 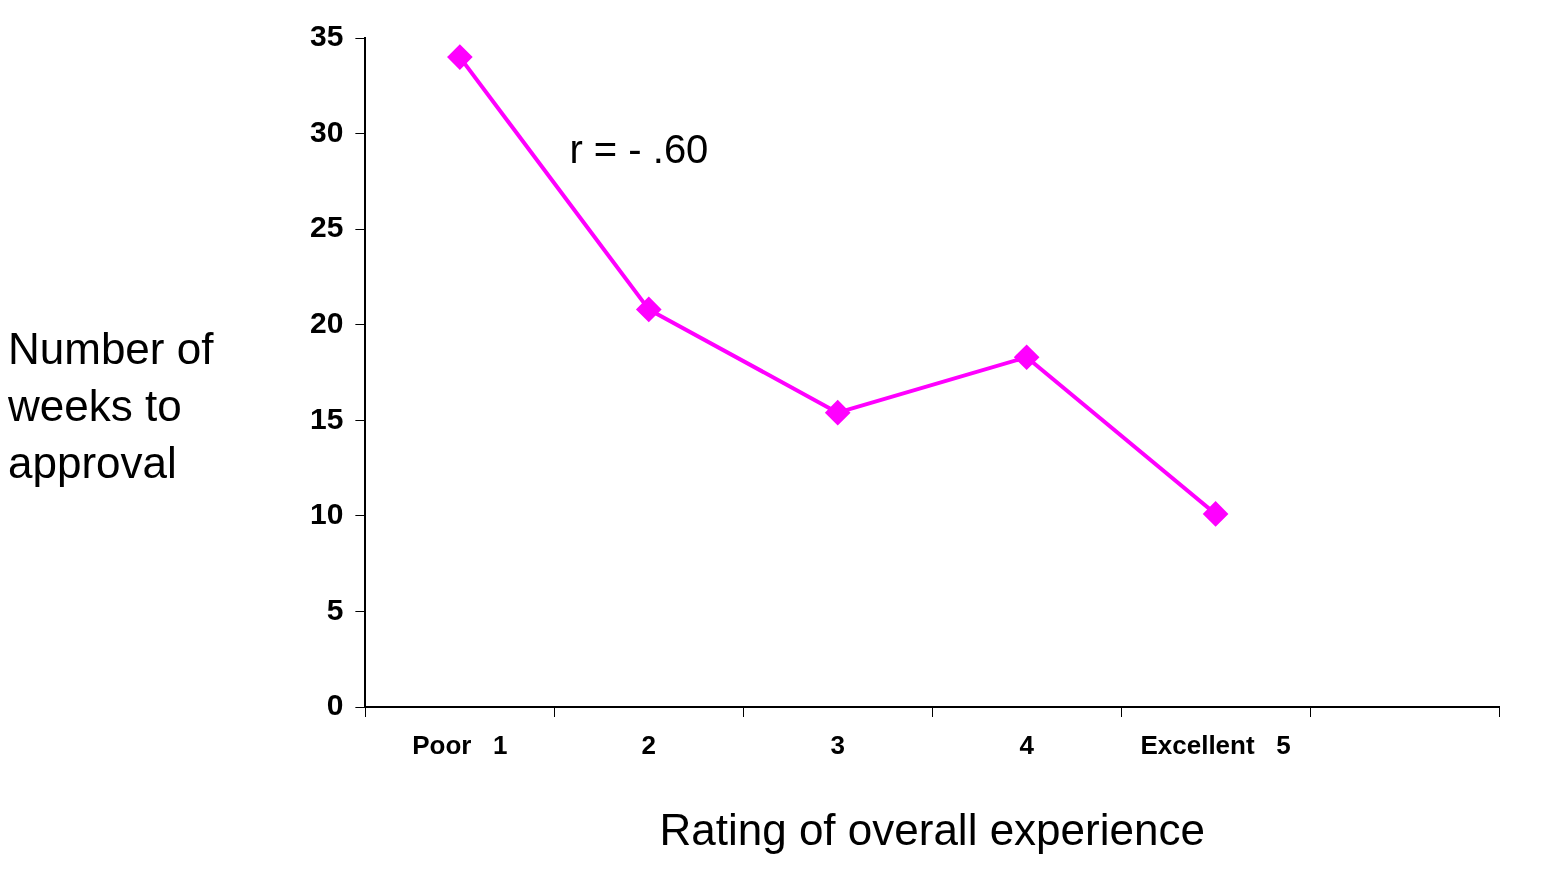 I want to click on y-axis-title: Number of weeks to approval, so click(x=111, y=406).